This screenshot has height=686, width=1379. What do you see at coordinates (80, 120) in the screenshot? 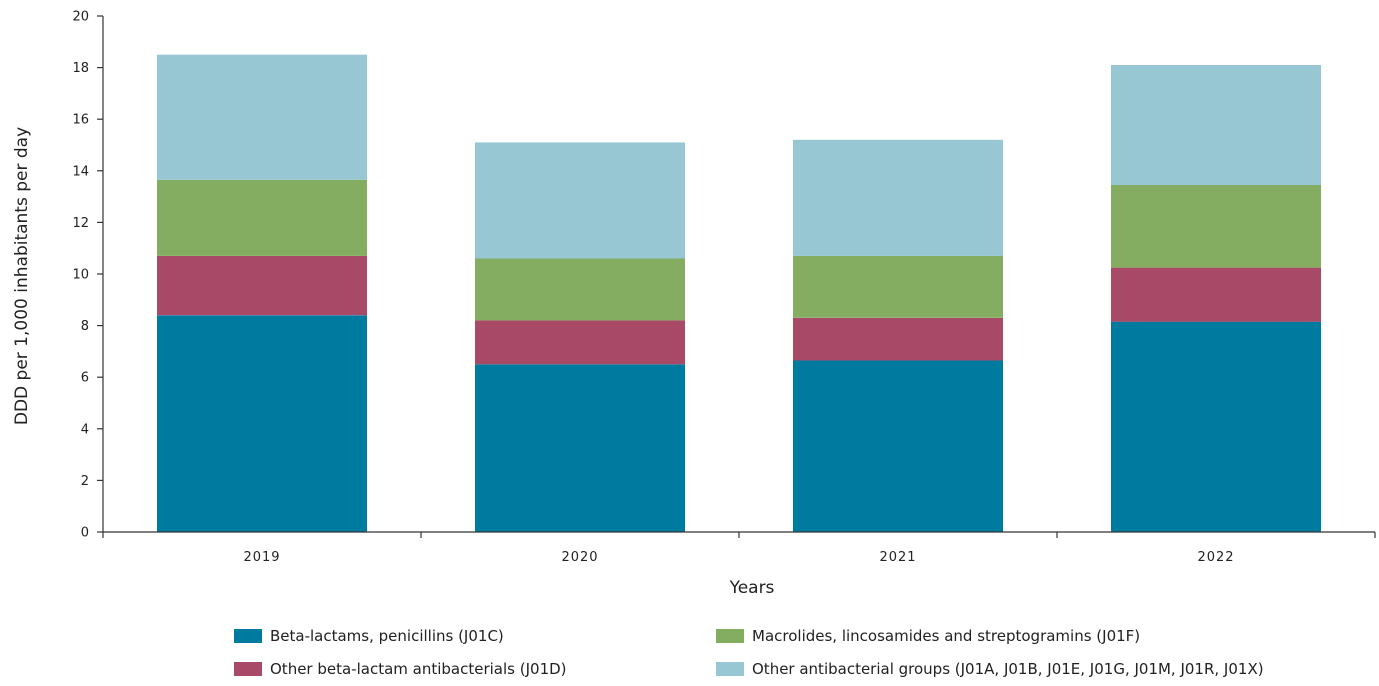
I see `y-tick-label: 16` at bounding box center [80, 120].